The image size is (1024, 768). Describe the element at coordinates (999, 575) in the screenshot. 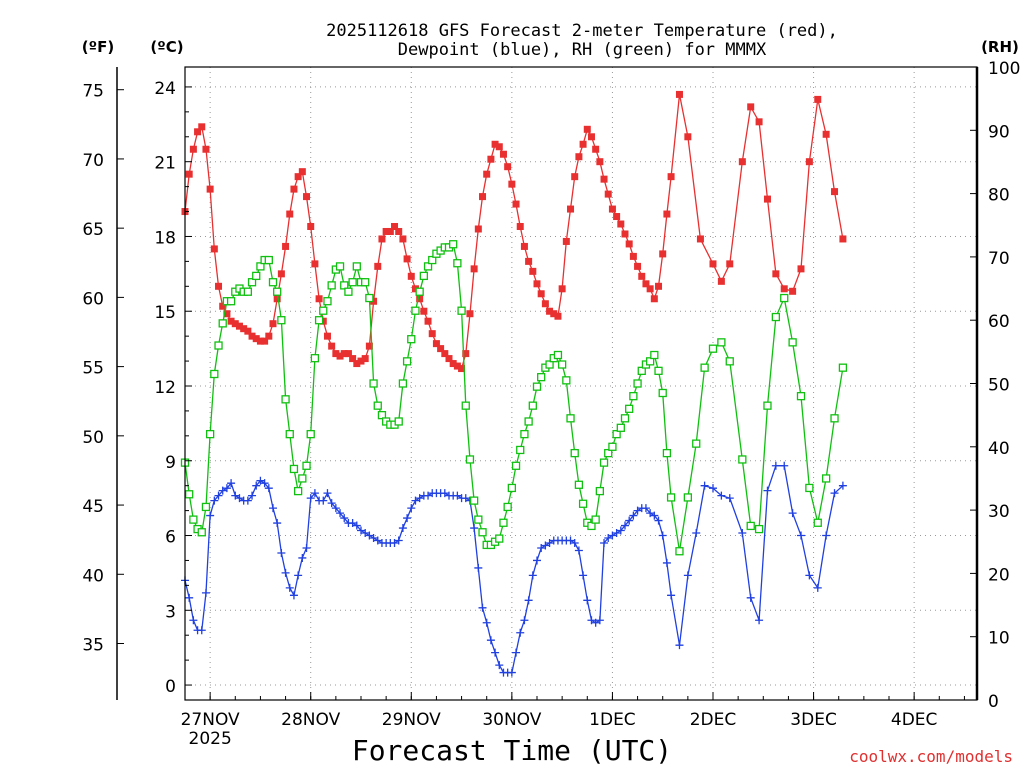

I see `rh-tick-label: 20` at that location.